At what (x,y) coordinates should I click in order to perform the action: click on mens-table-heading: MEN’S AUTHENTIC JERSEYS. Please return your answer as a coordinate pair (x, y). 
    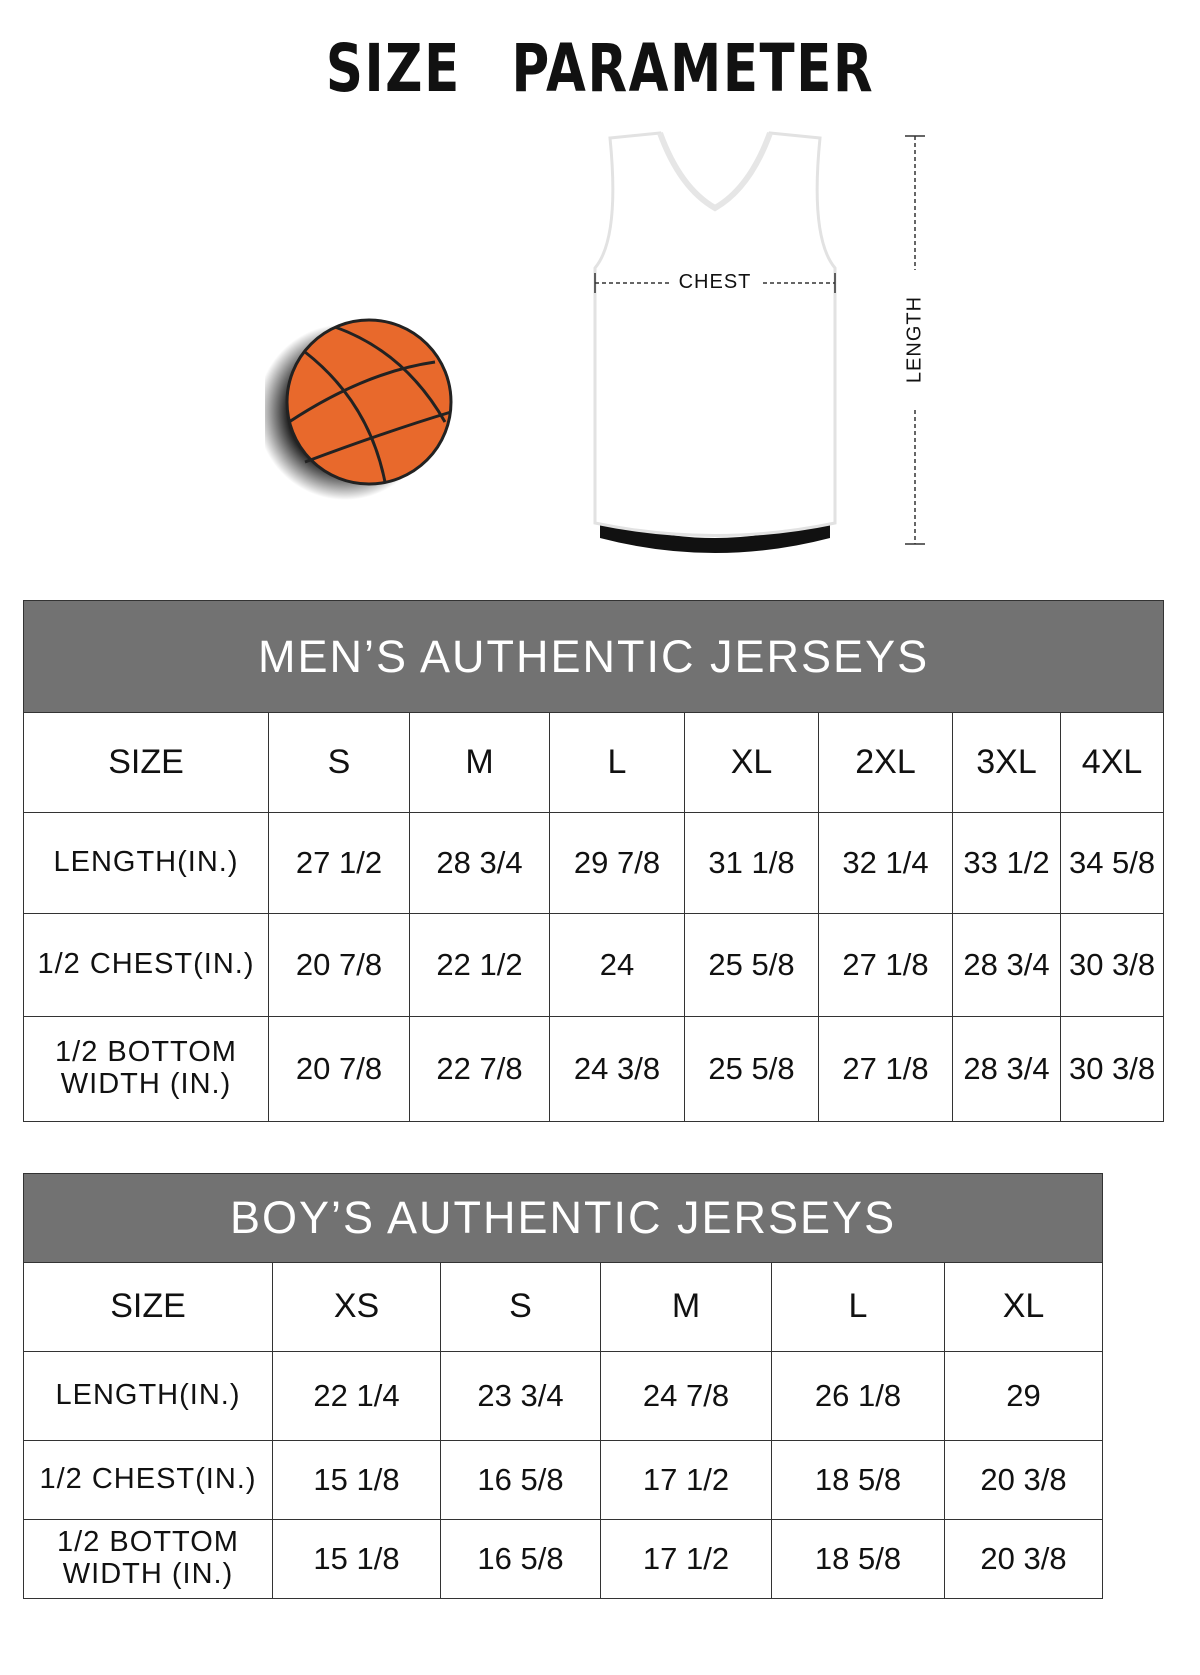
    Looking at the image, I should click on (593, 656).